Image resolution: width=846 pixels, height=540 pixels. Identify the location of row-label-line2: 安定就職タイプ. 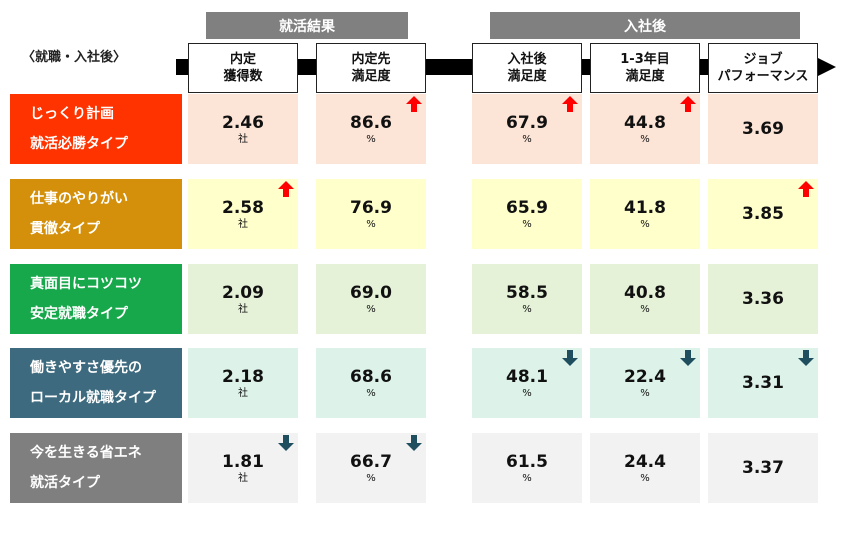
(79, 314).